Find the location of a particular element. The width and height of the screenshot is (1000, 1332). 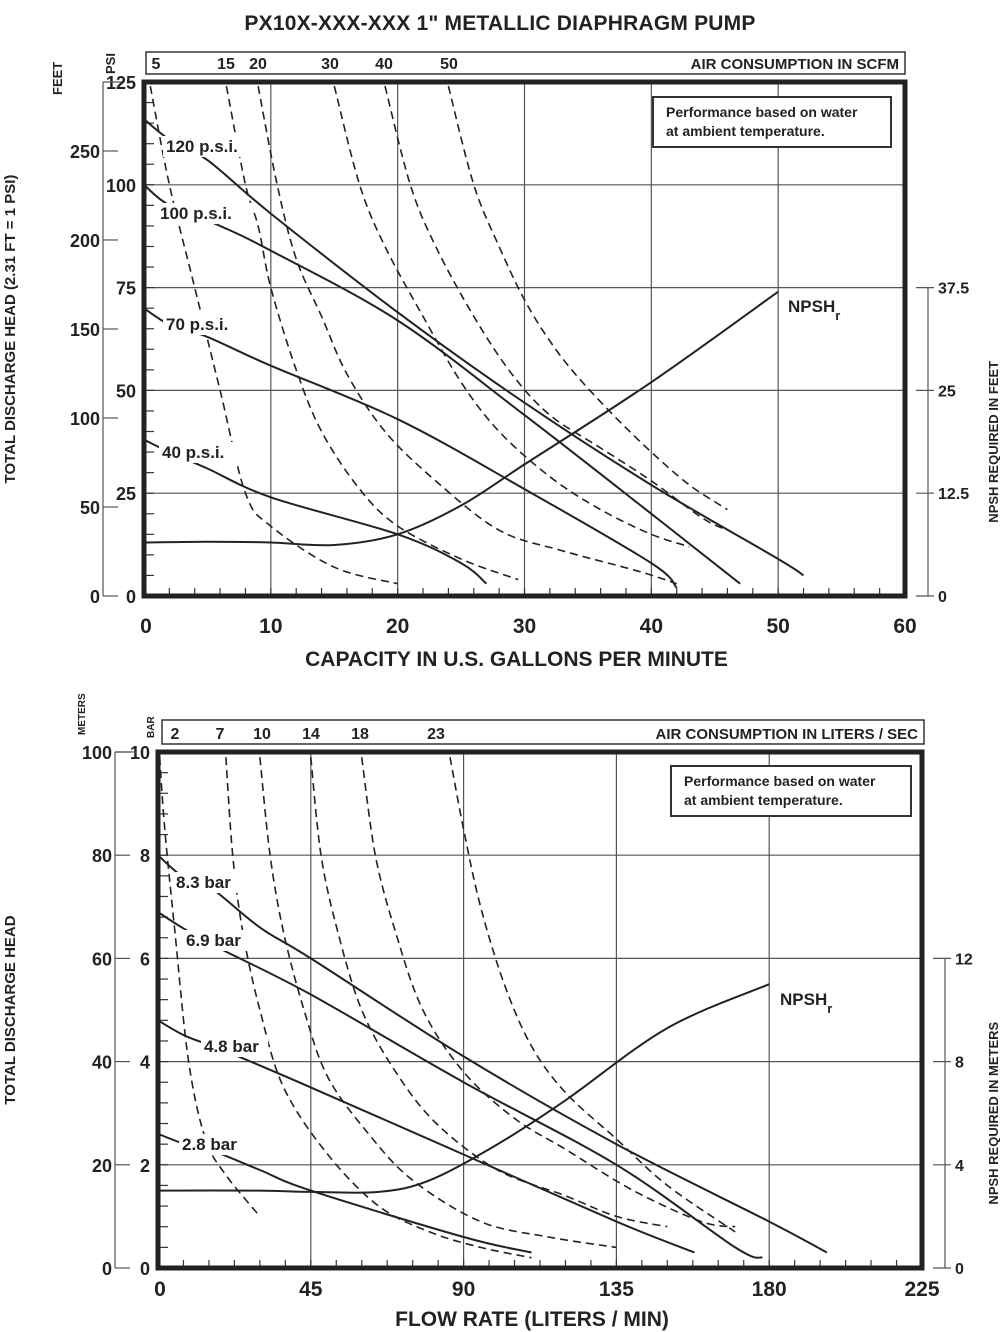

pressure-label: 4.8 bar is located at coordinates (231, 1046).